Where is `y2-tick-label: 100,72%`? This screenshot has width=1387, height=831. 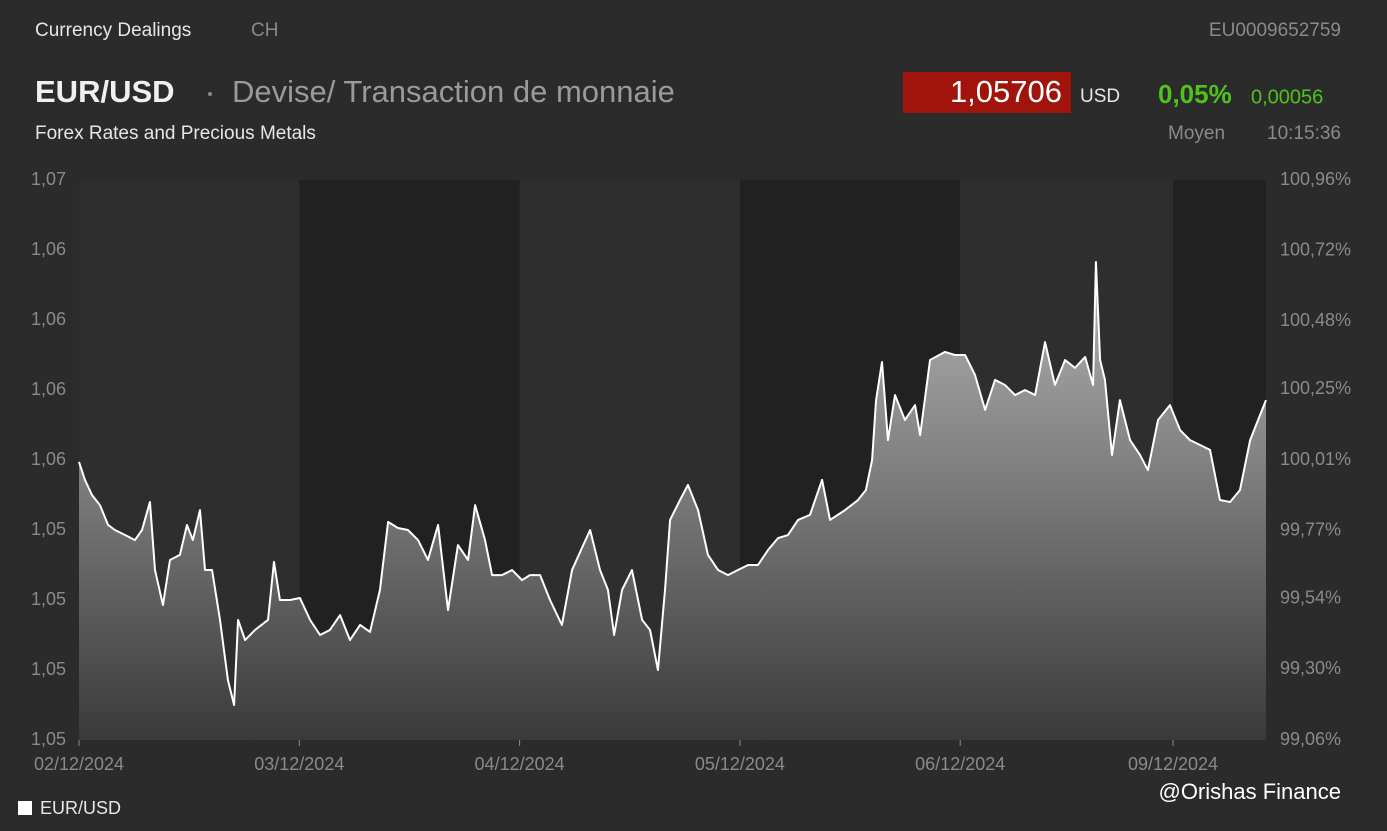
y2-tick-label: 100,72% is located at coordinates (1315, 249).